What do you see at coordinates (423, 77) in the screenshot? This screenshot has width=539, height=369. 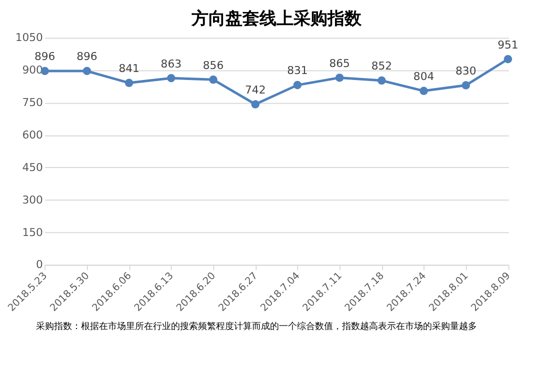 I see `data-label: 804` at bounding box center [423, 77].